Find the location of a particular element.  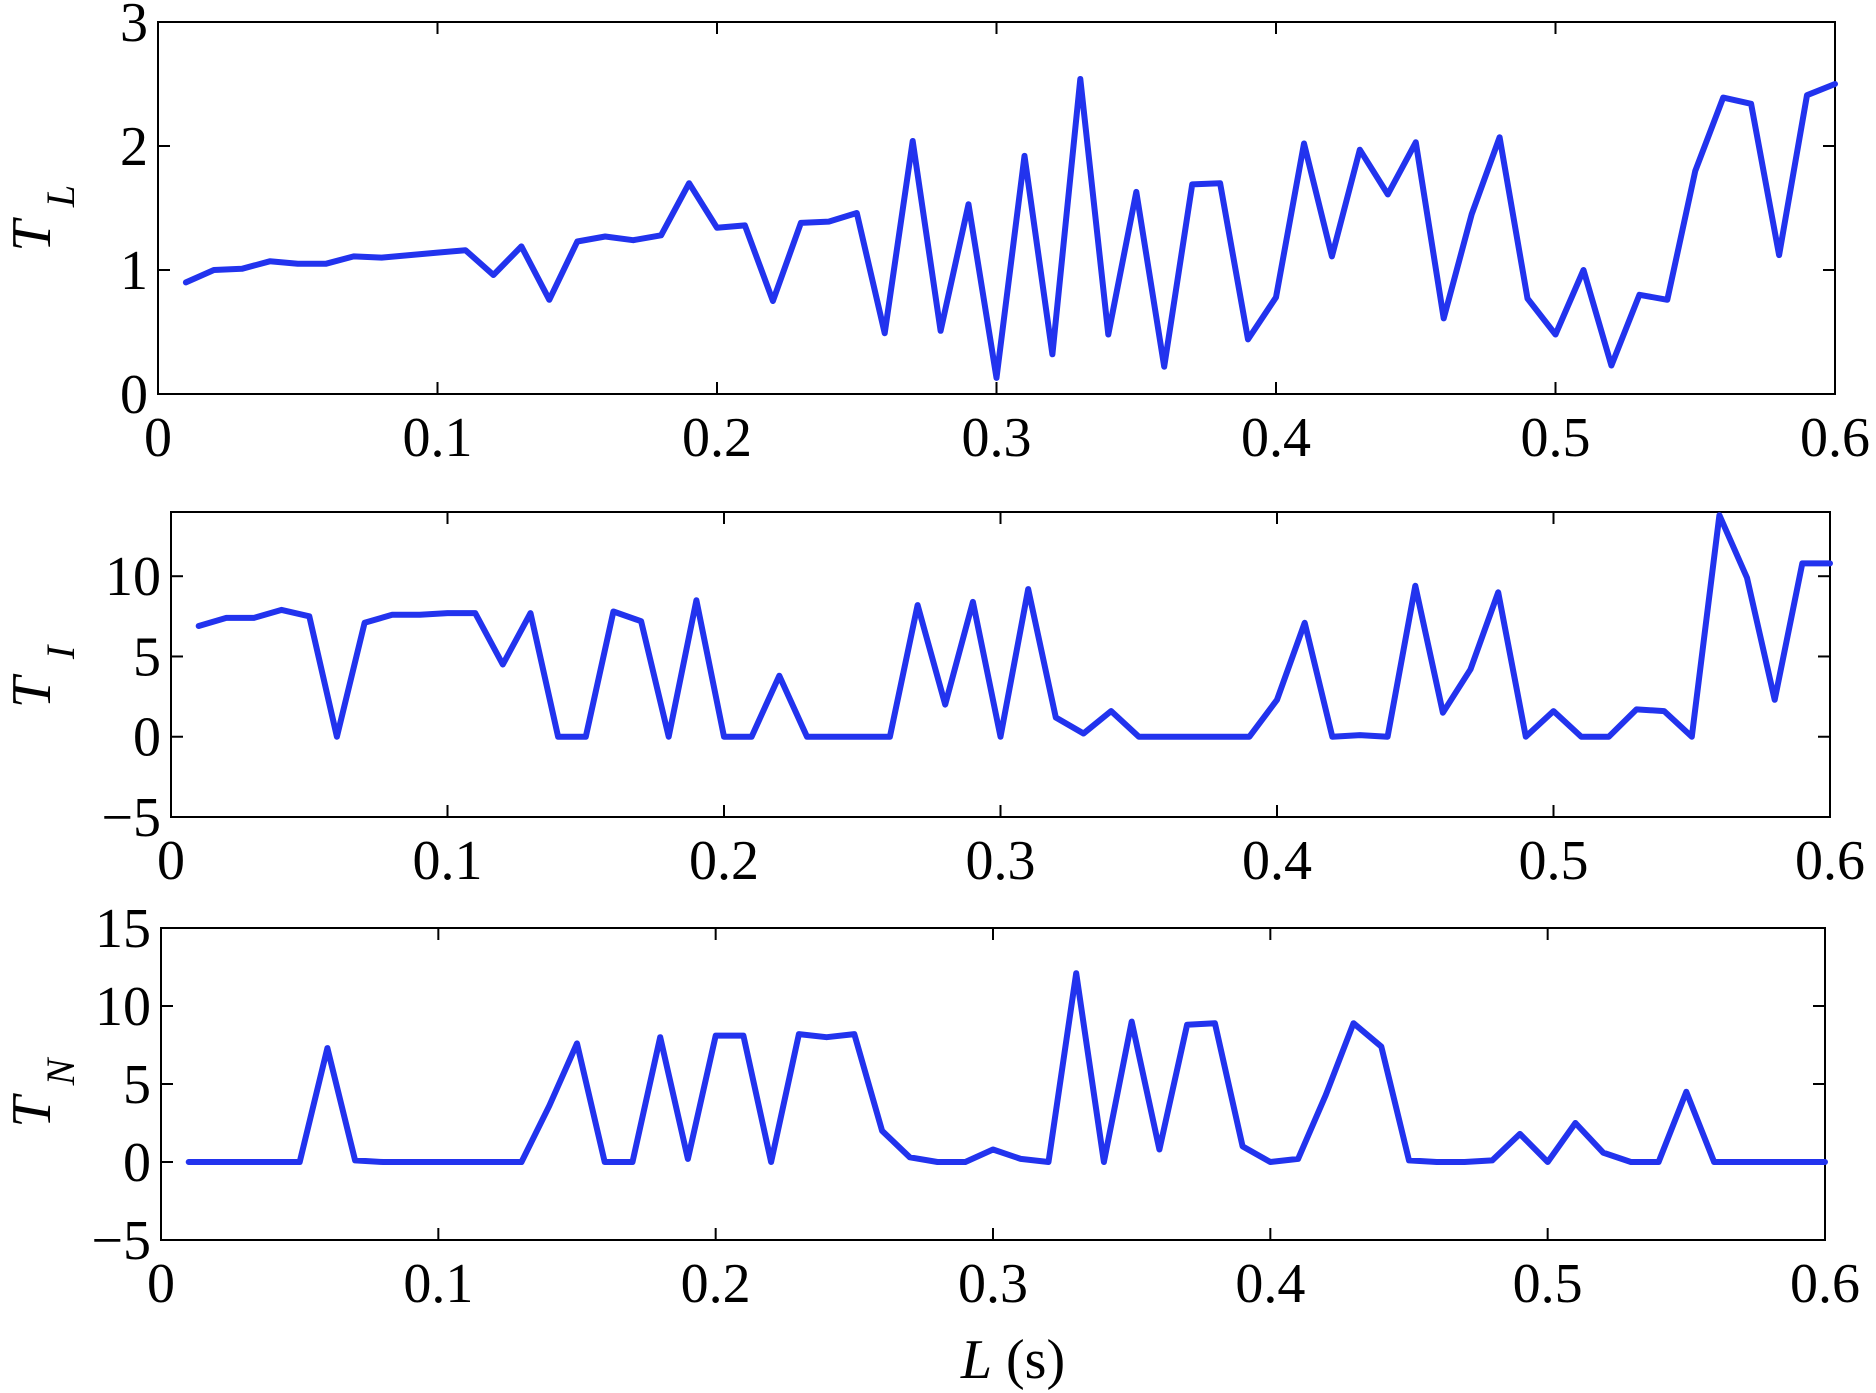

y-axis-label-subscript: N is located at coordinates (60, 1071).